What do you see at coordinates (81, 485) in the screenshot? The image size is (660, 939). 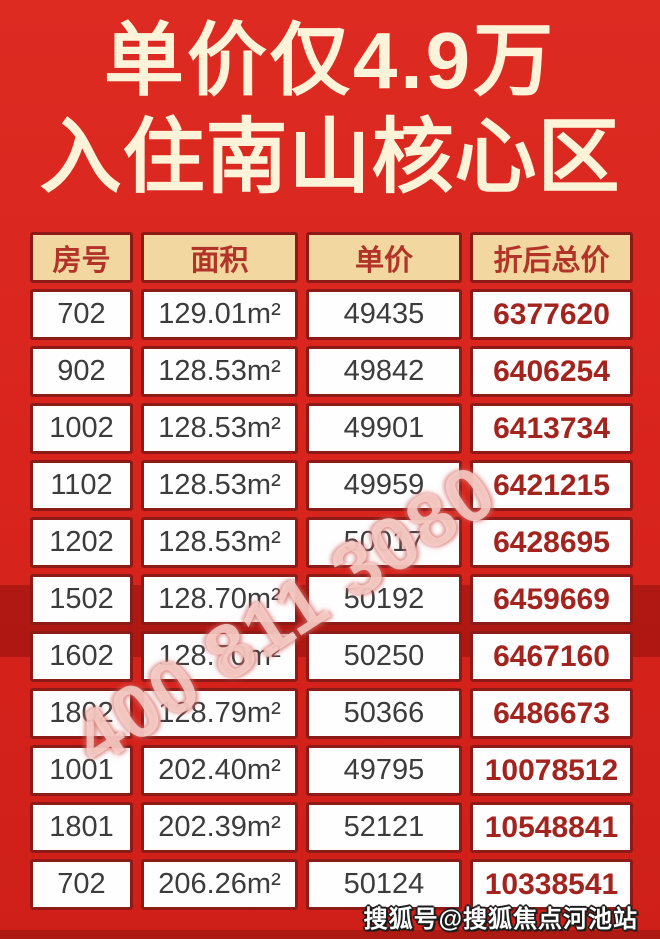 I see `room-number-cell: 1102` at bounding box center [81, 485].